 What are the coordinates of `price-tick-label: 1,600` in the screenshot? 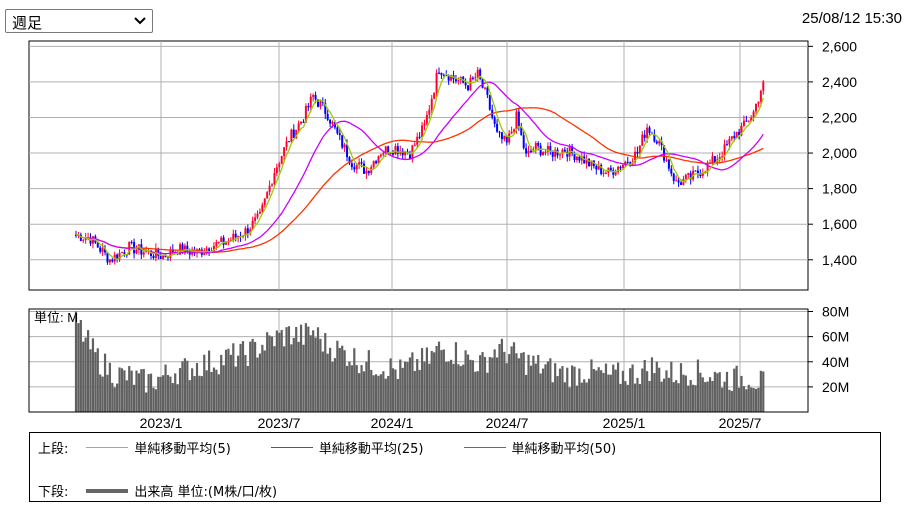 It's located at (839, 224).